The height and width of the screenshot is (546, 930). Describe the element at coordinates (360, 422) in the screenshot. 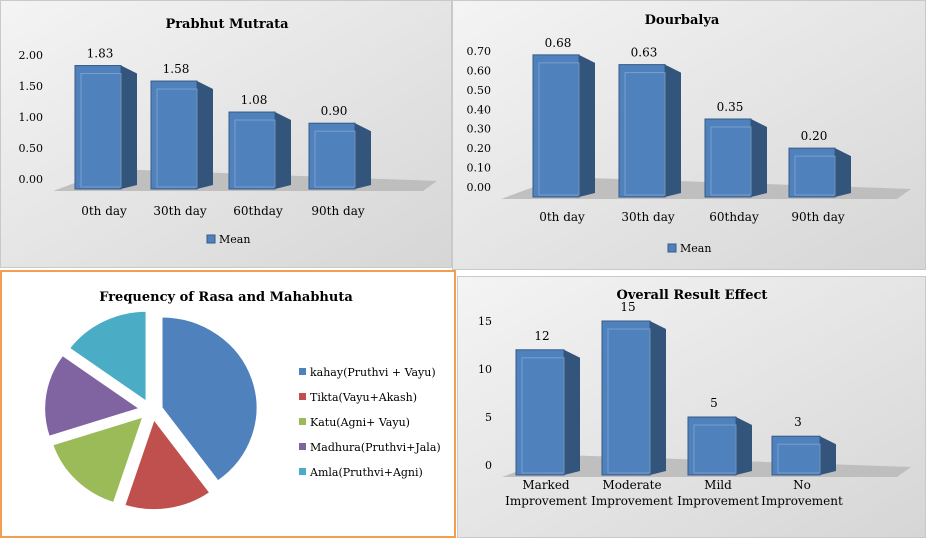

I see `legend-label: Katu(Agni+ Vayu)` at that location.